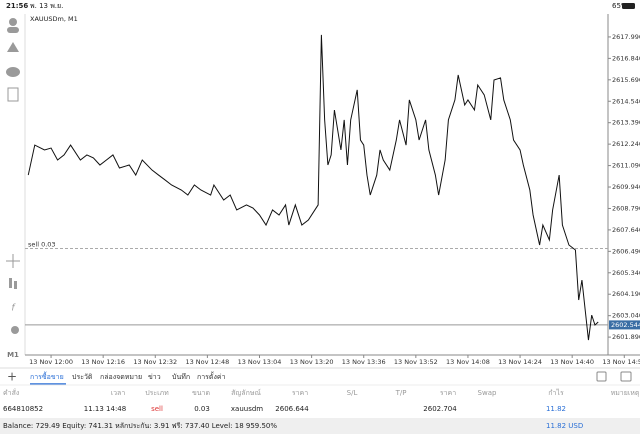 The height and width of the screenshot is (447, 640). What do you see at coordinates (401, 393) in the screenshot?
I see `column-header: T/P` at bounding box center [401, 393].